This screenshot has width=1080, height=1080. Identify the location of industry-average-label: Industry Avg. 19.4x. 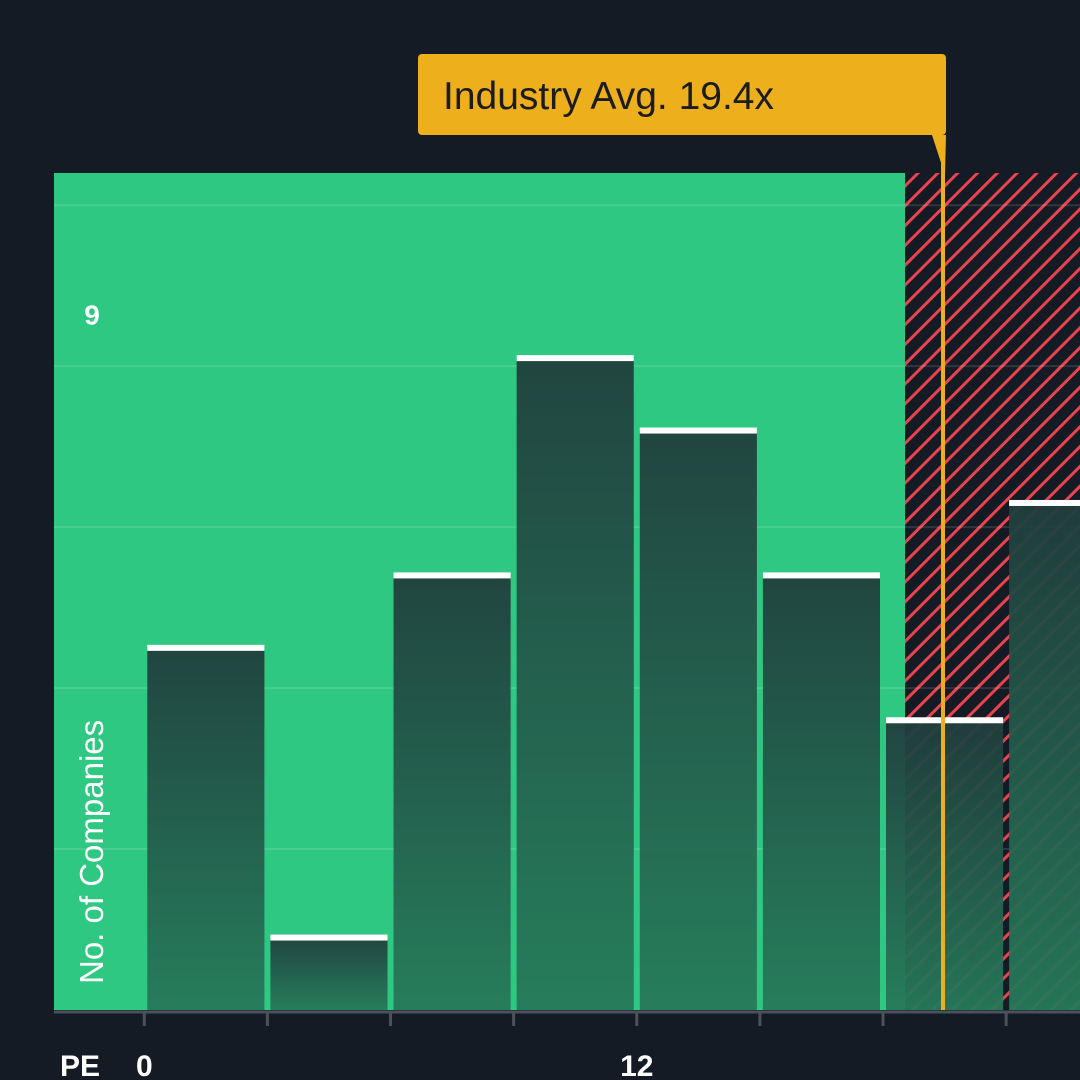
(608, 96).